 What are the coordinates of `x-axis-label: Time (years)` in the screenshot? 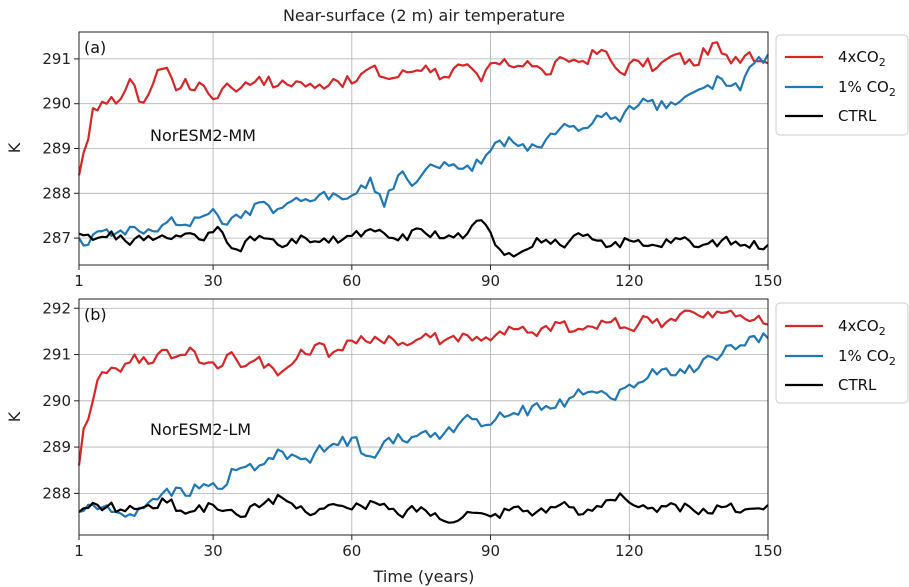 It's located at (424, 576).